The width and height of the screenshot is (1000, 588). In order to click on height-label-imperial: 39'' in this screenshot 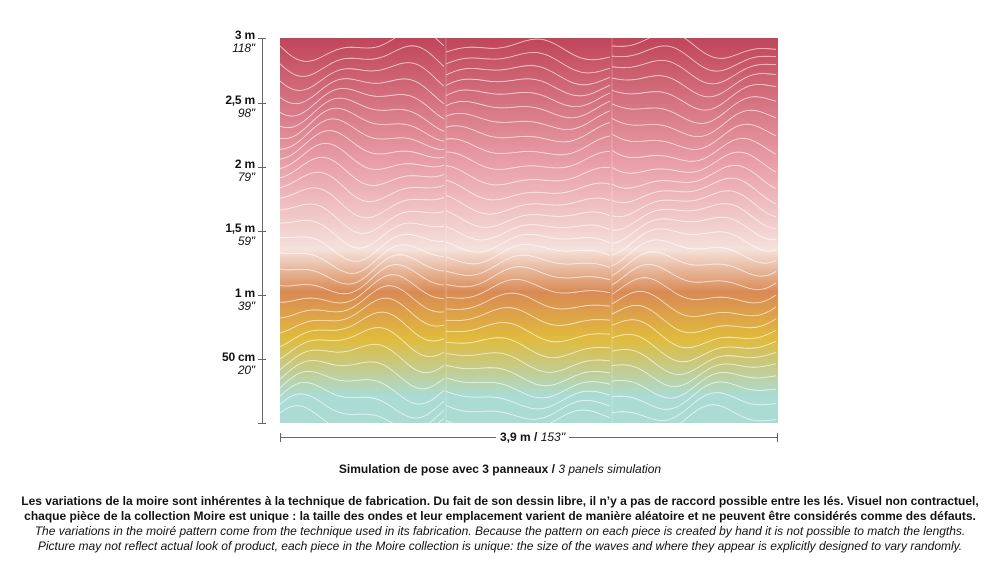, I will do `click(246, 306)`.